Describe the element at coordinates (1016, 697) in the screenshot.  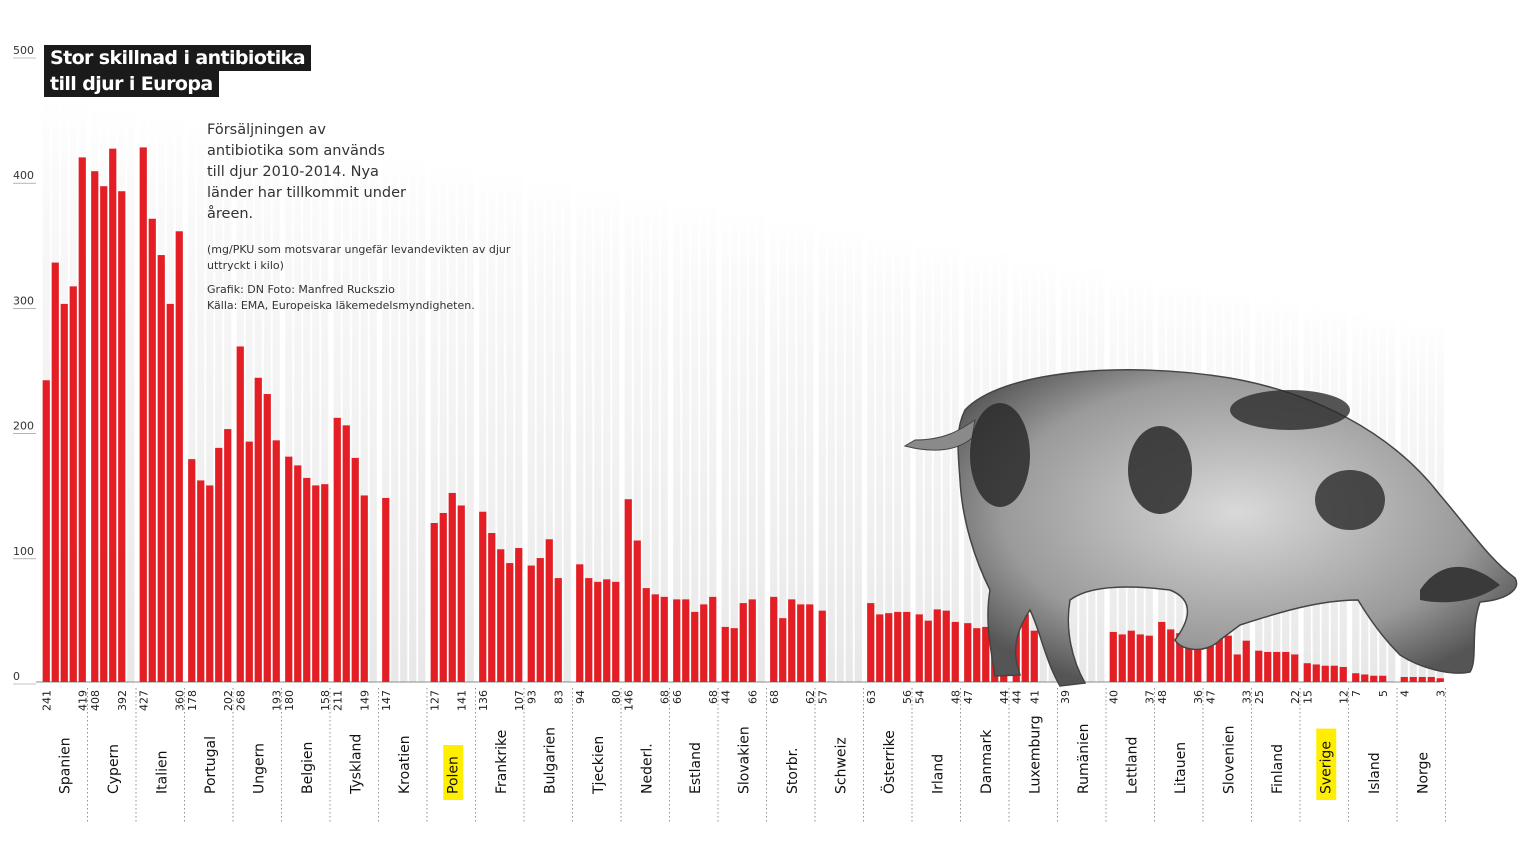
I see `value-label: 44` at that location.